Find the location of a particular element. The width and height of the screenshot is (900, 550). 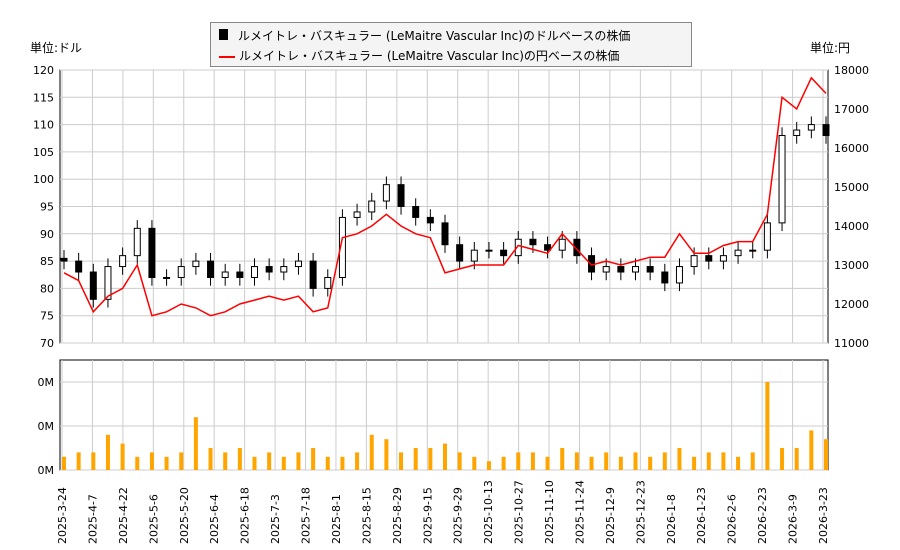

y-tick-label-jpy: 11000 is located at coordinates (851, 343).